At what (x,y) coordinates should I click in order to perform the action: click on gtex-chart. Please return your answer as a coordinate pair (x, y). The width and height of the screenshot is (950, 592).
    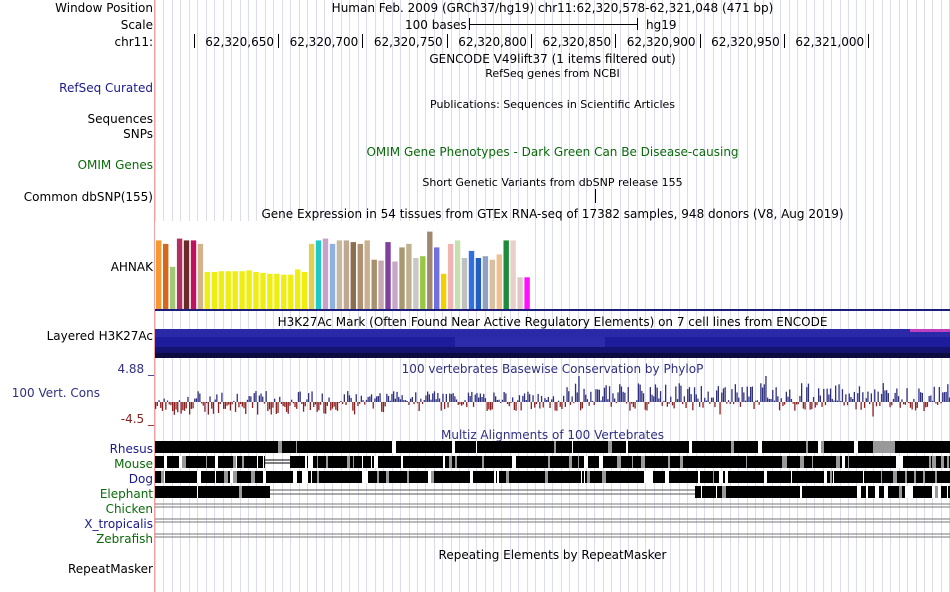
    Looking at the image, I should click on (344, 265).